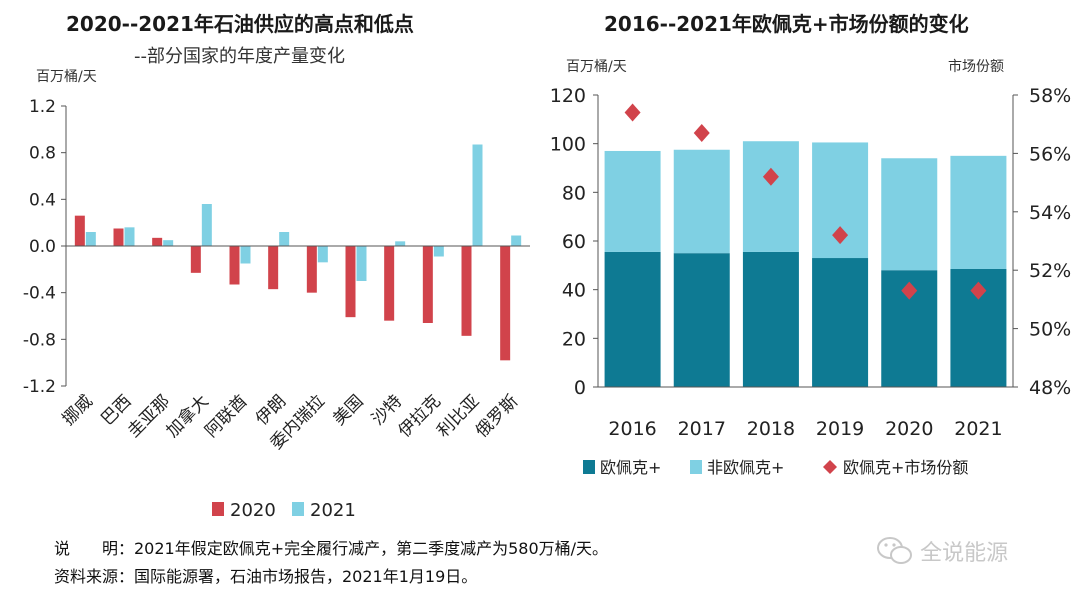 The image size is (1080, 597). Describe the element at coordinates (505, 303) in the screenshot. I see `bar-2020-俄罗斯` at that location.